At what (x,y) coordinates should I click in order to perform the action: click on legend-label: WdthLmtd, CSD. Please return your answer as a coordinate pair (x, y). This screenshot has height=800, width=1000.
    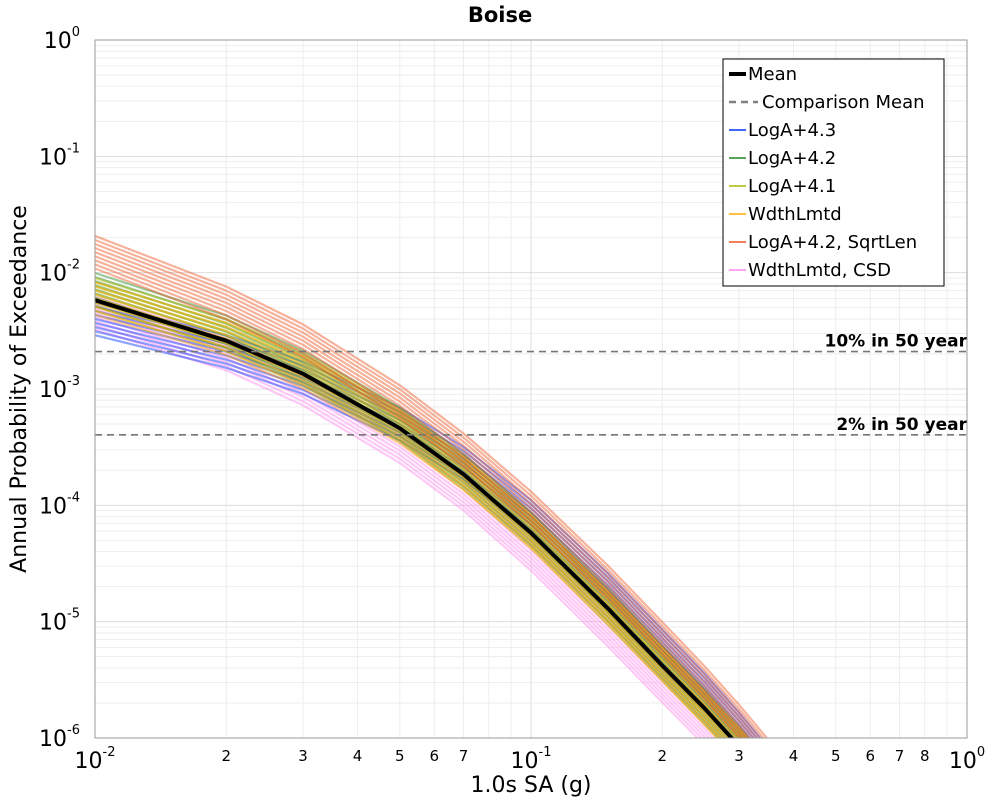
    Looking at the image, I should click on (819, 270).